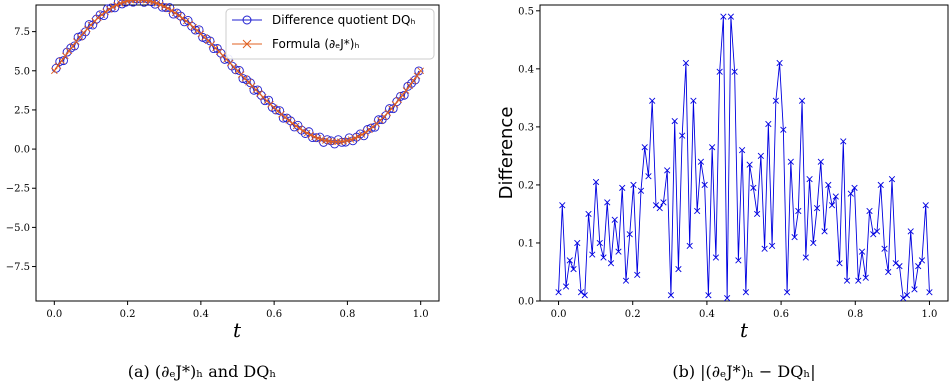 This screenshot has height=390, width=949. Describe the element at coordinates (781, 314) in the screenshot. I see `x-tick-label: 0.6` at that location.